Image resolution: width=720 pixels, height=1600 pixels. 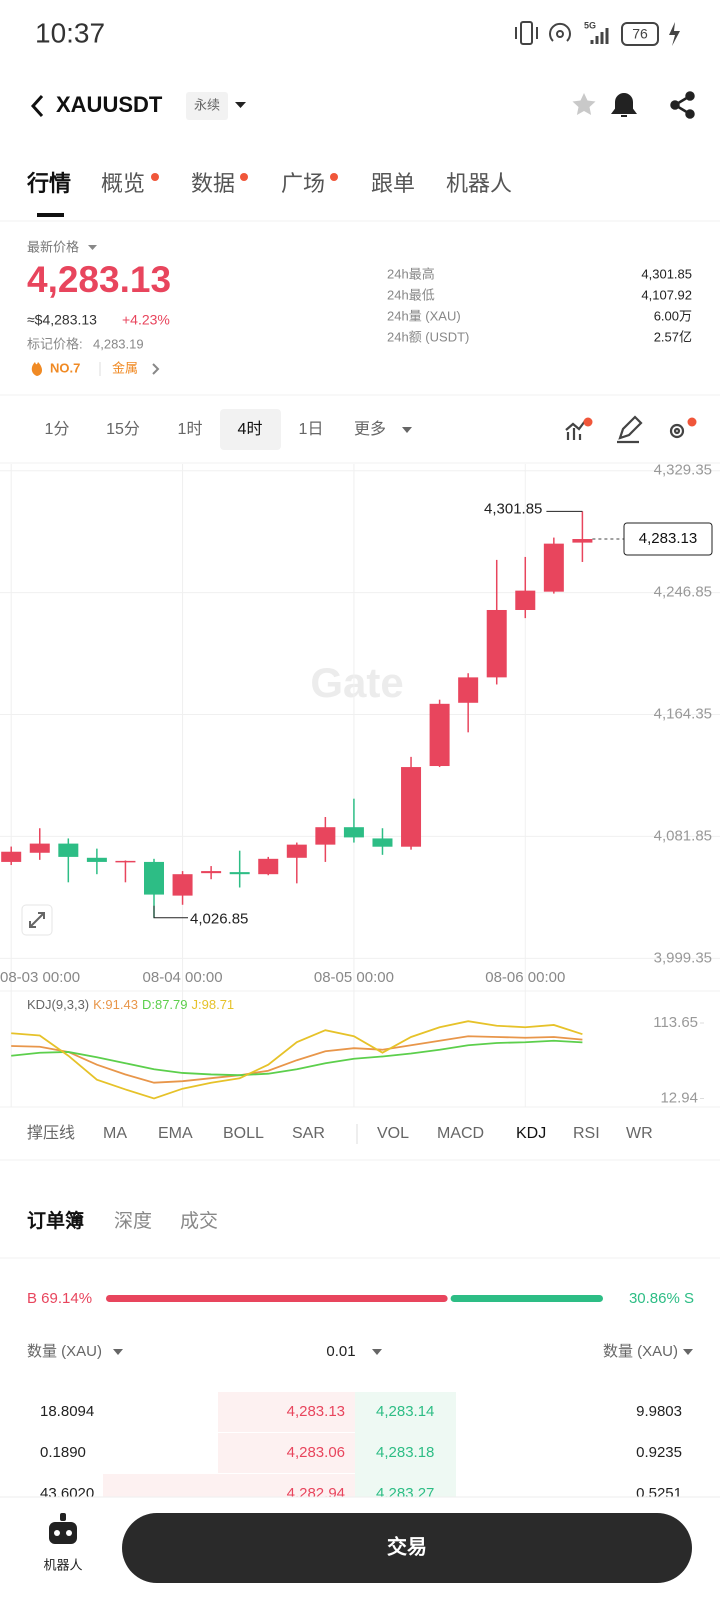 What do you see at coordinates (479, 183) in the screenshot?
I see `tab: 机器人` at bounding box center [479, 183].